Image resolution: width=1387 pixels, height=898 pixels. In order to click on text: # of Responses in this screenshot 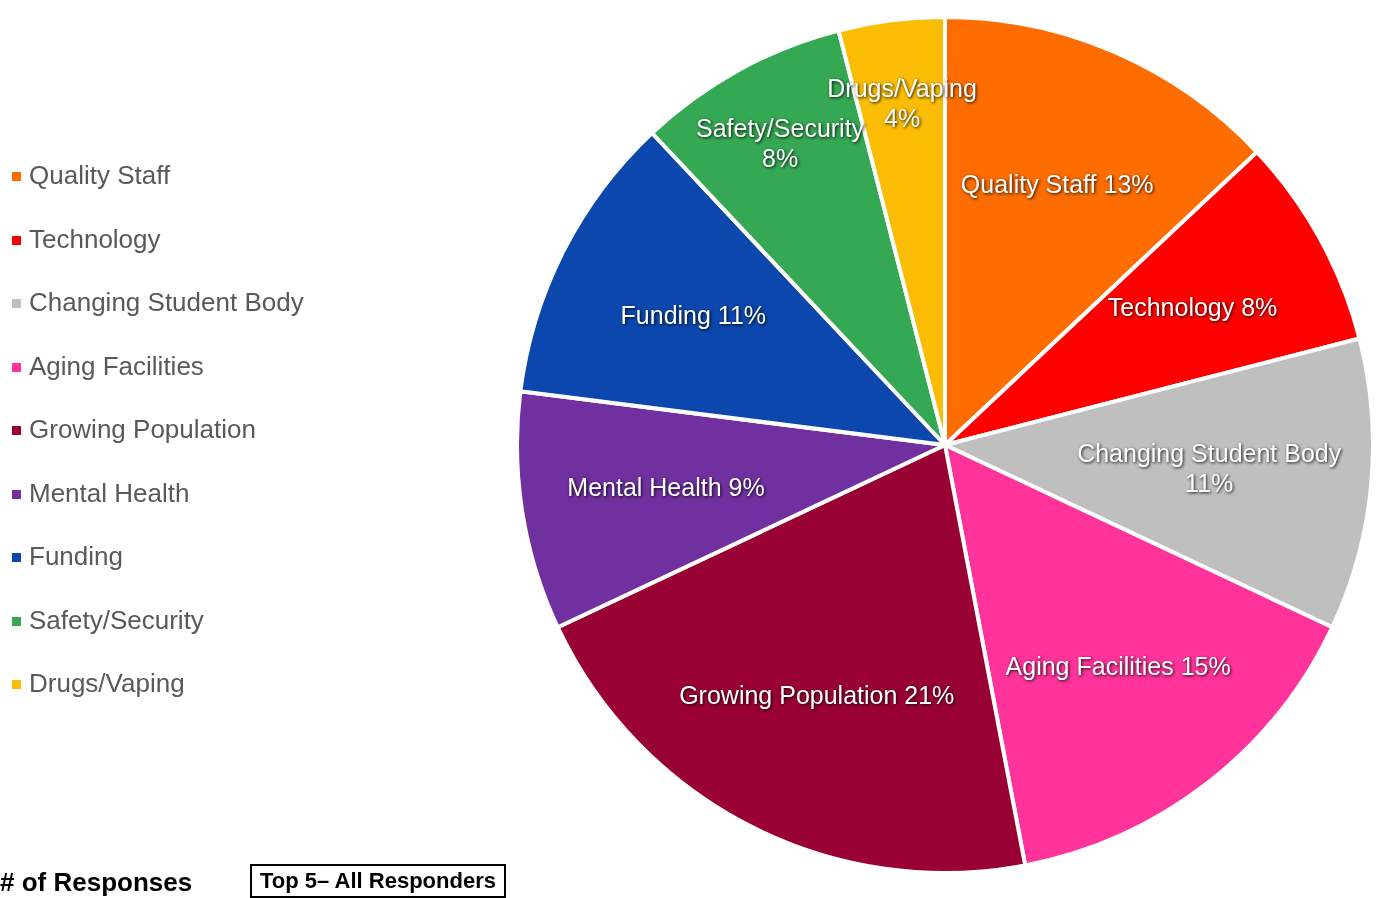, I will do `click(96, 882)`.